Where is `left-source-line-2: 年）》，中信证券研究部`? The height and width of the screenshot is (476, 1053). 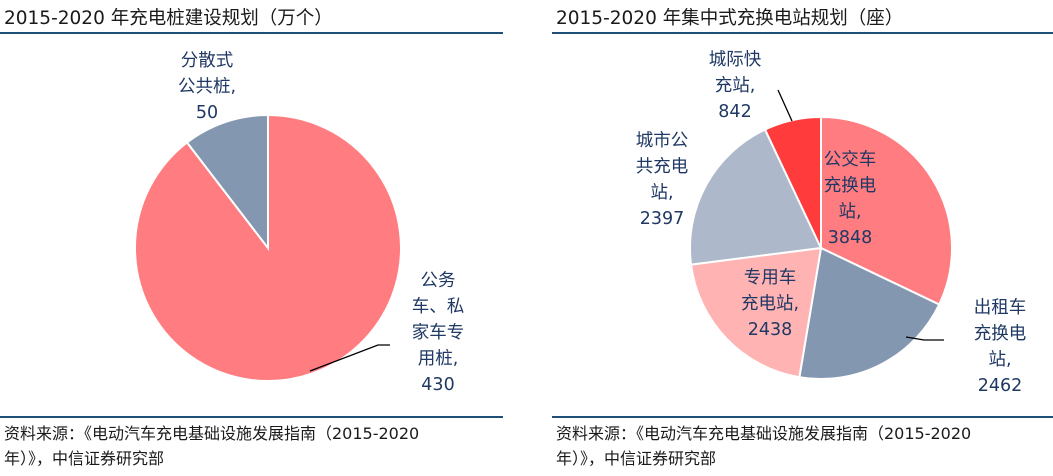
left-source-line-2: 年）》，中信证券研究部 is located at coordinates (84, 458).